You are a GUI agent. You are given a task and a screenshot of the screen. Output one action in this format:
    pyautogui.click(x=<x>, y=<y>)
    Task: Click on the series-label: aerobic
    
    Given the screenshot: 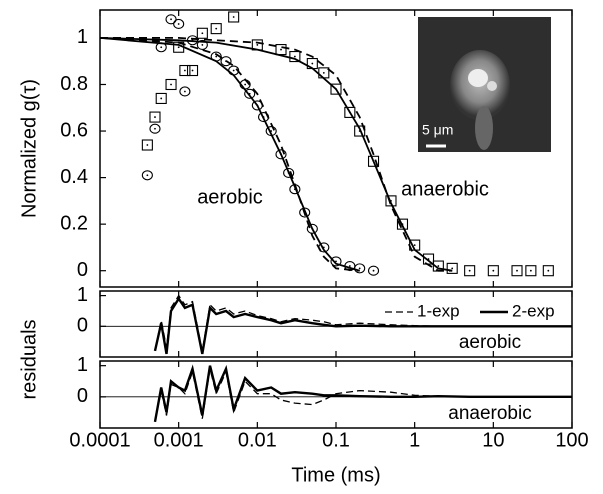 What is the action you would take?
    pyautogui.click(x=230, y=197)
    